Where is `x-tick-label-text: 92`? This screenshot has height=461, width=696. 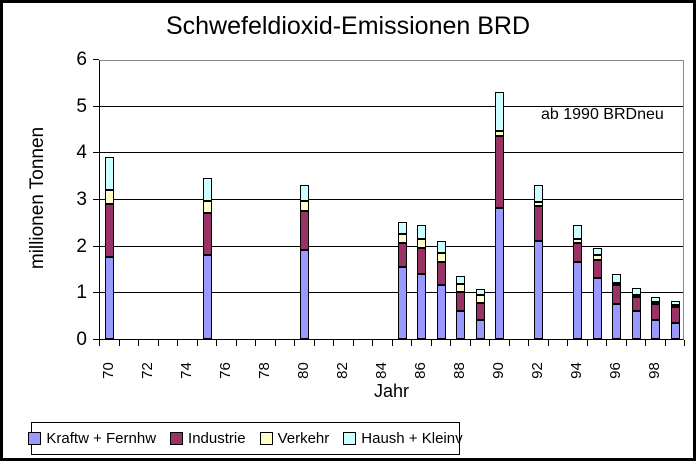 x-tick-label-text: 92 is located at coordinates (538, 370).